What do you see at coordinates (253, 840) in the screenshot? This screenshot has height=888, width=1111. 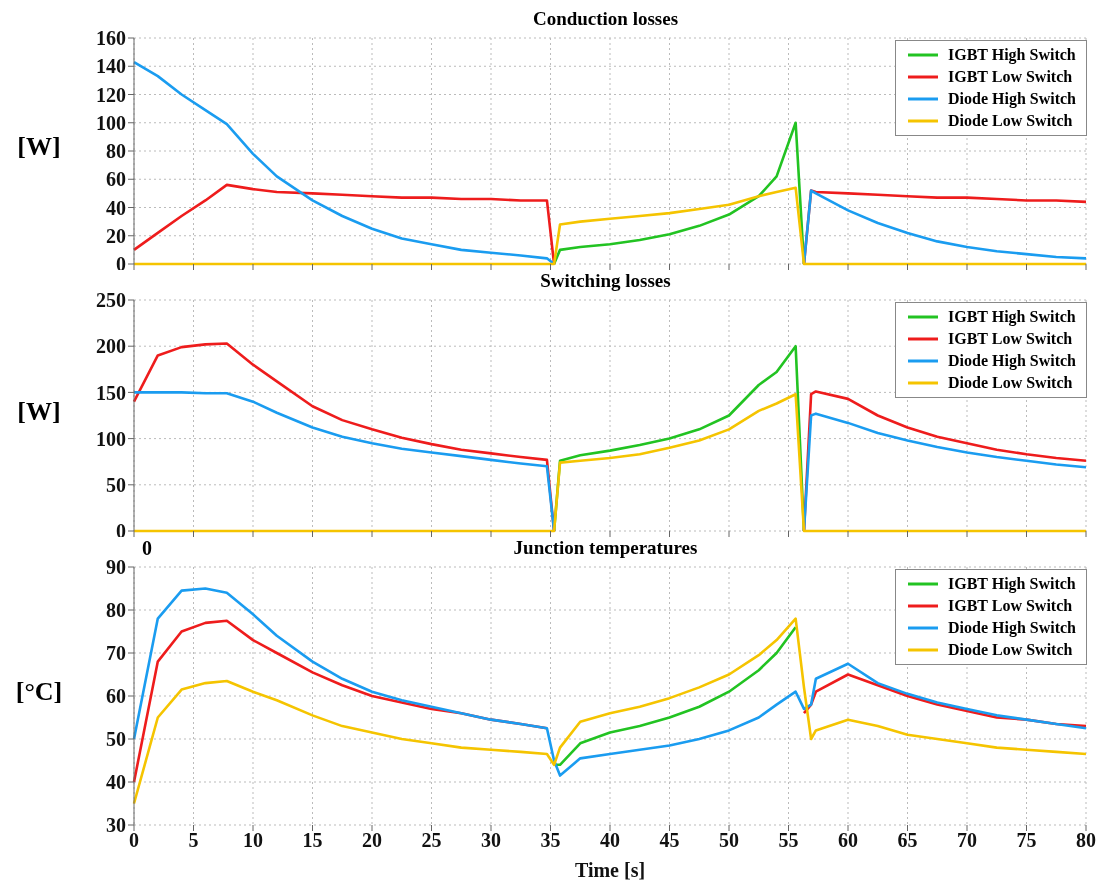 I see `x-tick-label: 10` at bounding box center [253, 840].